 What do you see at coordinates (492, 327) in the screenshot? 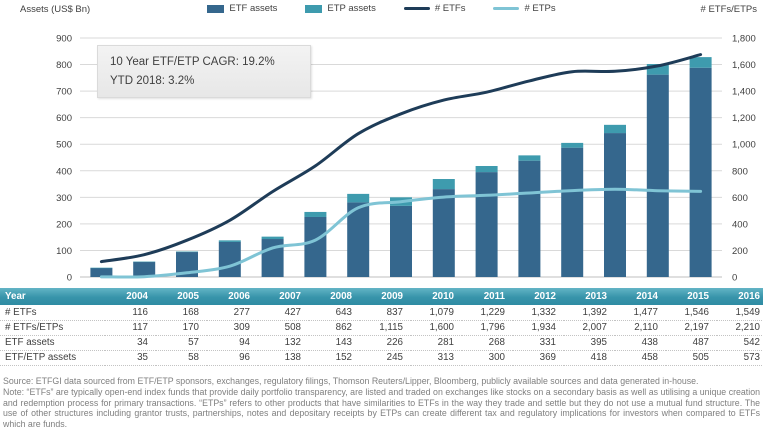
I see `table-cell: 1,796` at bounding box center [492, 327].